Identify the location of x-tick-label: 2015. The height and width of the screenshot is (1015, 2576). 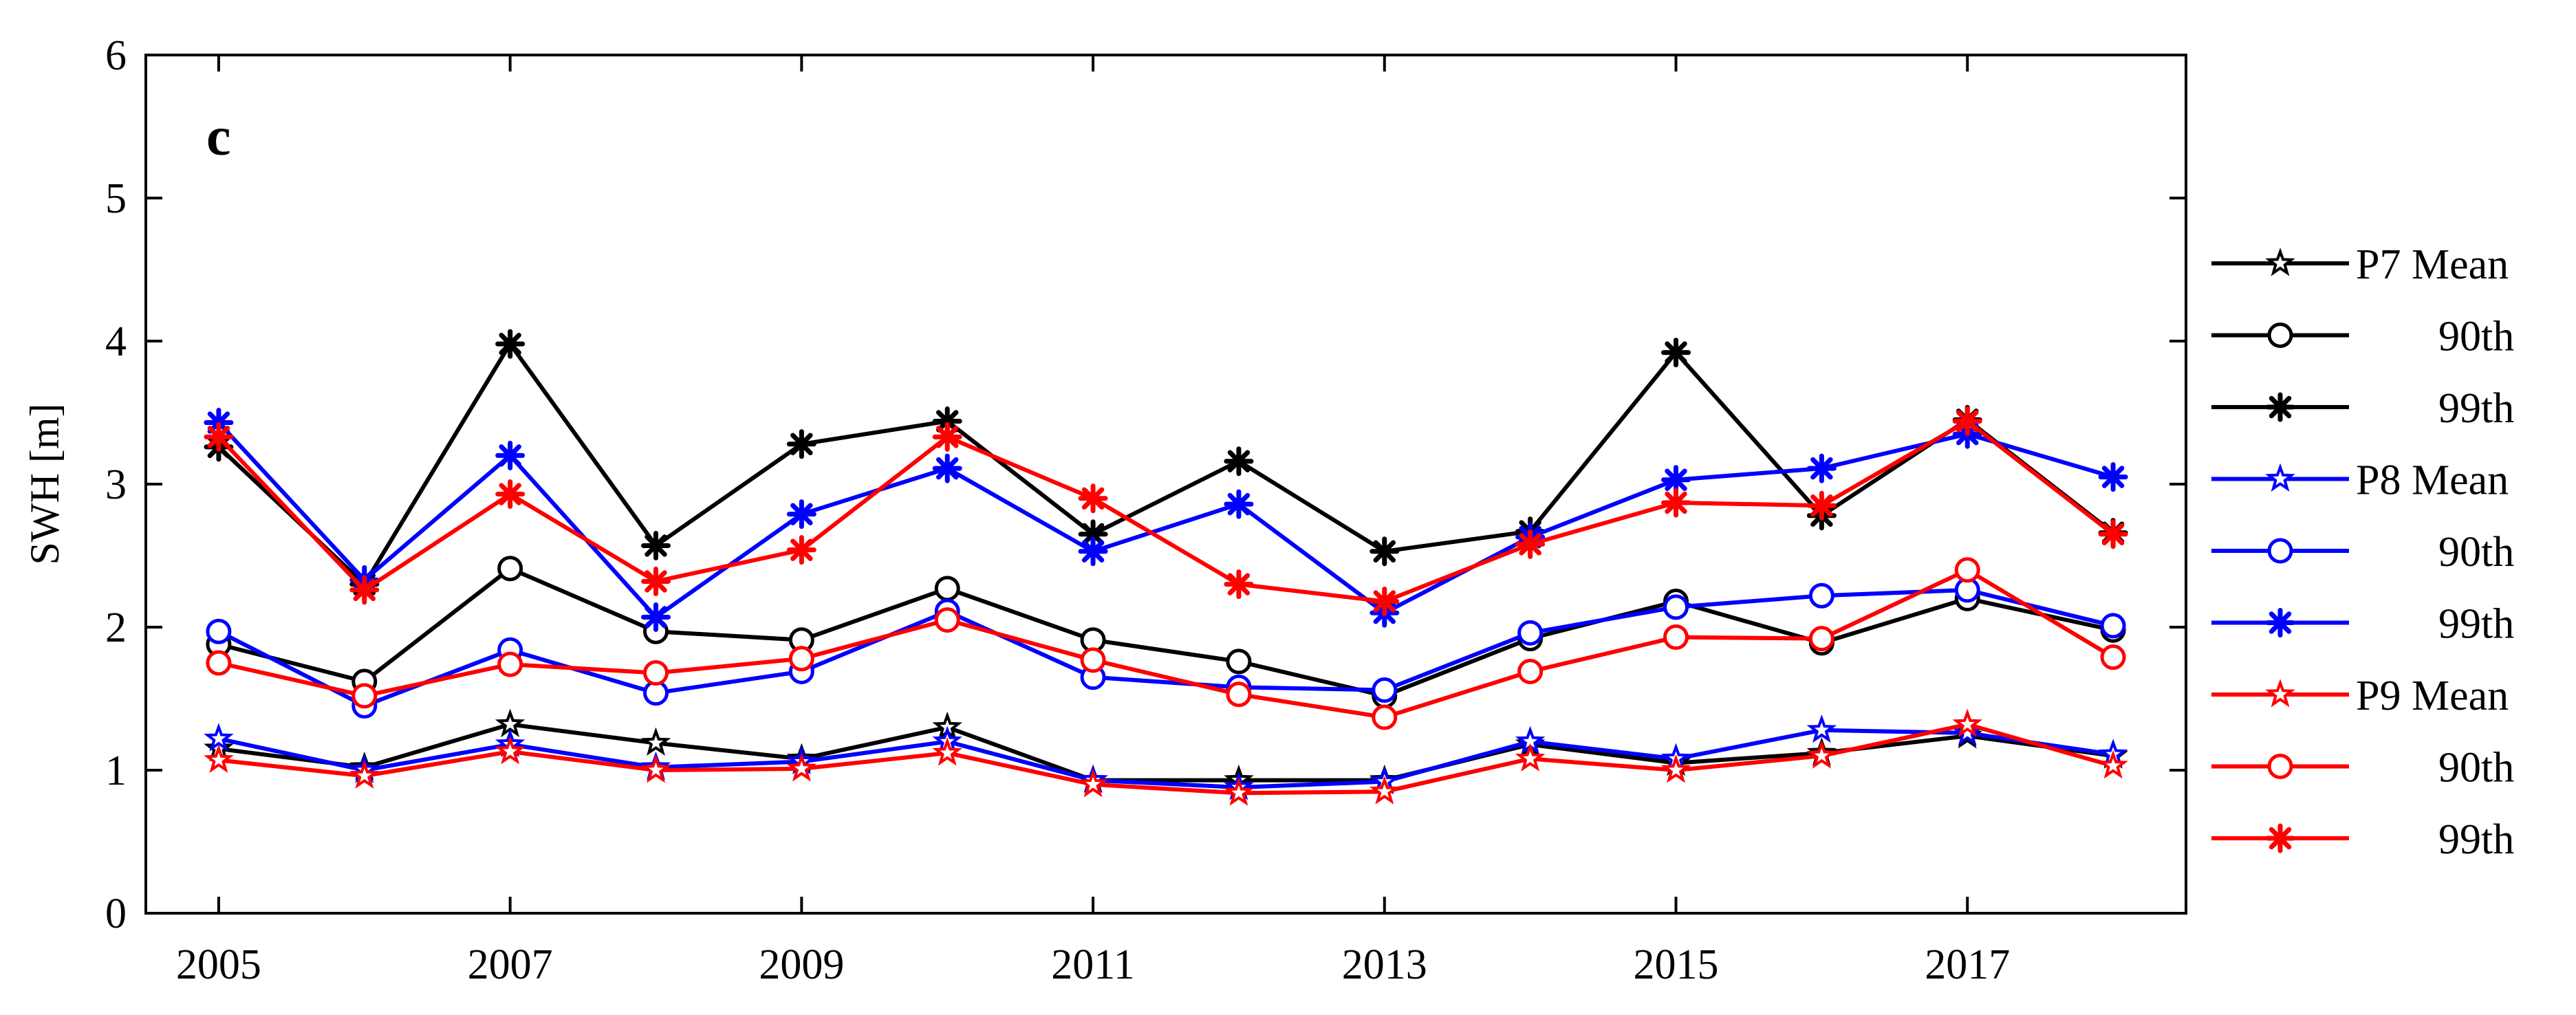
(1676, 964).